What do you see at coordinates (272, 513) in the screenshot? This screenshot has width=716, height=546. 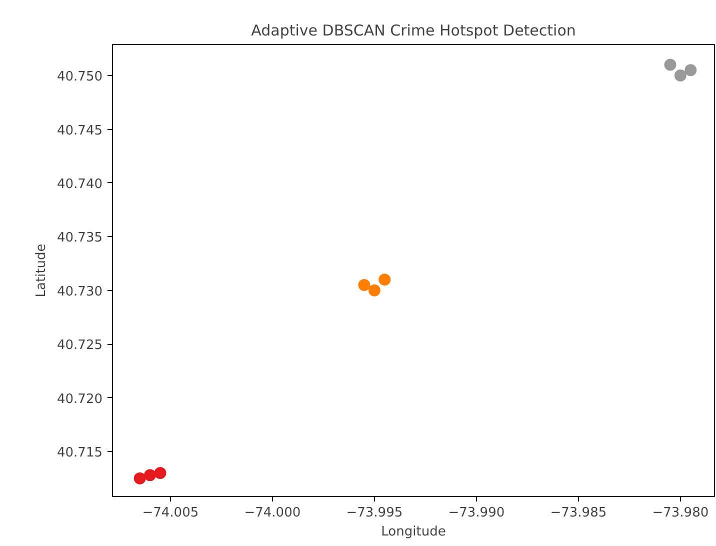 I see `x-tick-label: −74.000` at bounding box center [272, 513].